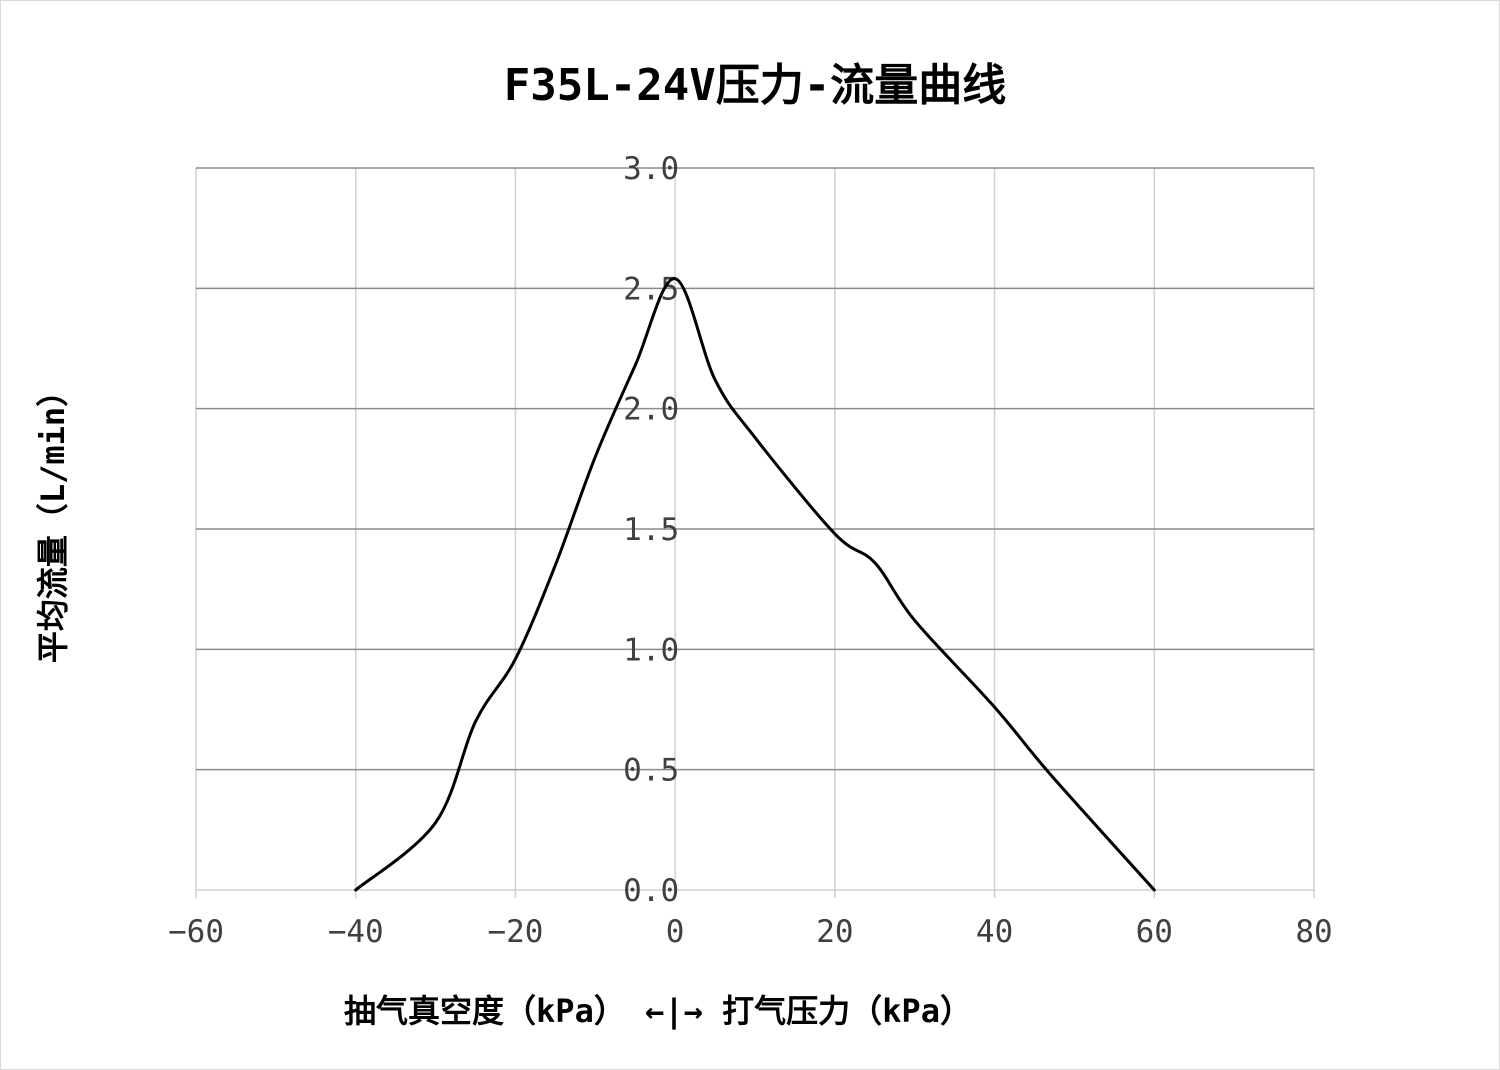 The width and height of the screenshot is (1500, 1070). What do you see at coordinates (651, 410) in the screenshot?
I see `y-tick-label: 2.0` at bounding box center [651, 410].